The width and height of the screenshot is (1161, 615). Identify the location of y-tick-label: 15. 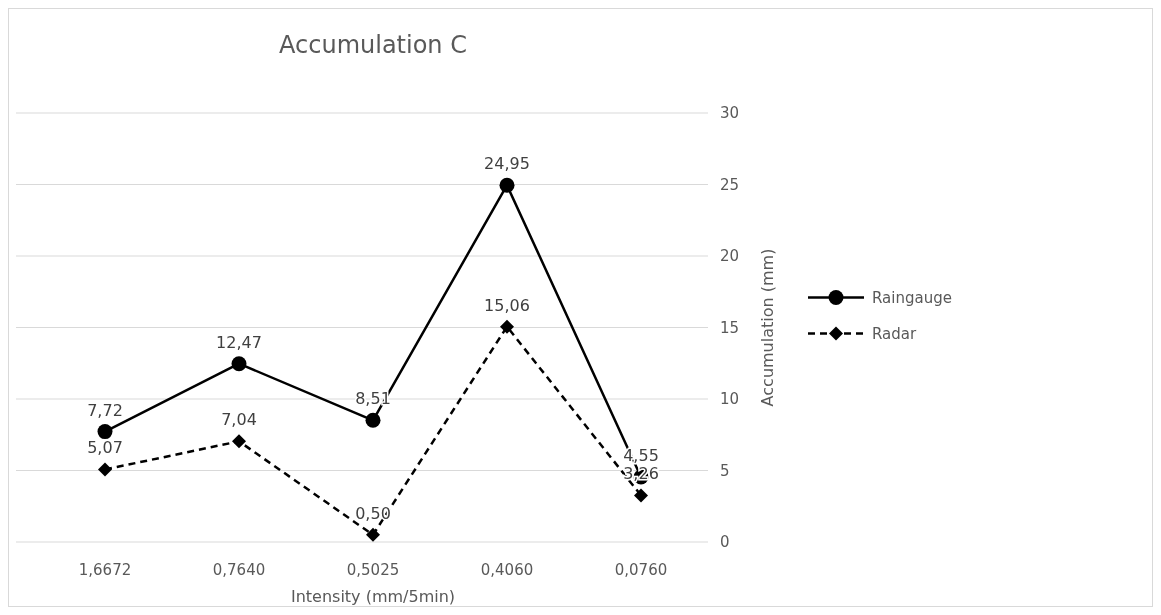
(730, 327).